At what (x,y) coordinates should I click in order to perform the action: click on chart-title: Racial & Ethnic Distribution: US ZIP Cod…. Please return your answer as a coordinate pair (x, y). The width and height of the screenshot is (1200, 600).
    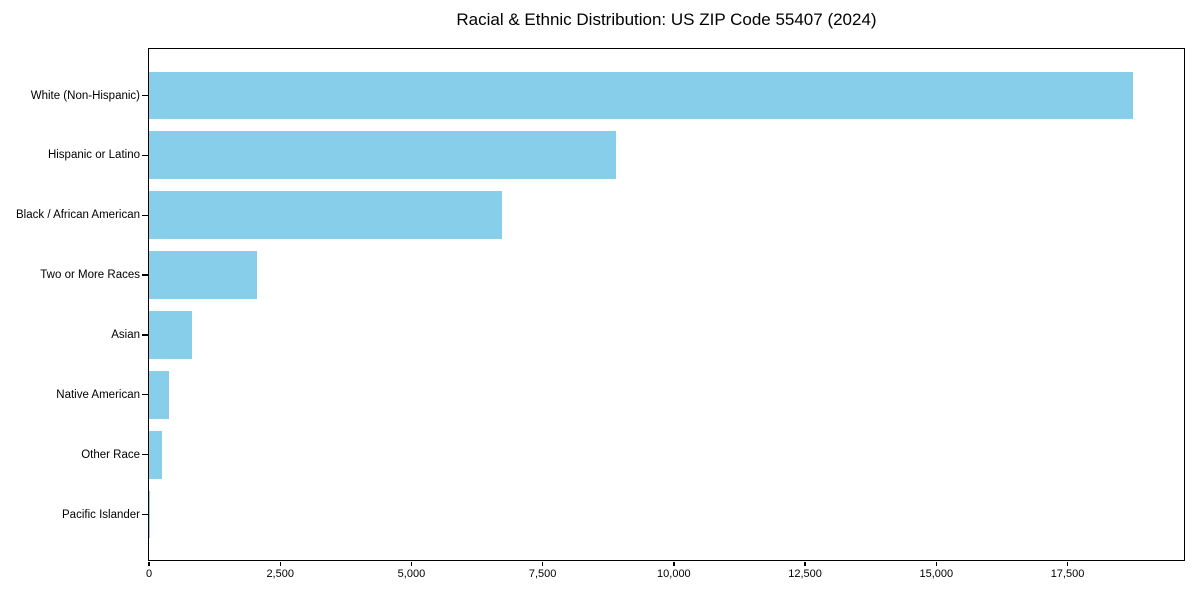
    Looking at the image, I should click on (666, 19).